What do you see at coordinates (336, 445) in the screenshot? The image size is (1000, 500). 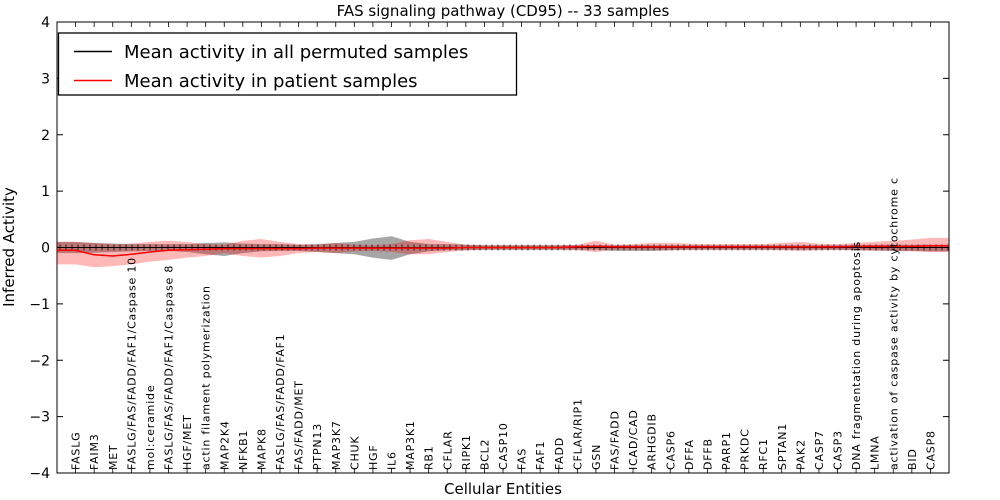 I see `x-tick-label: MAP3K7` at bounding box center [336, 445].